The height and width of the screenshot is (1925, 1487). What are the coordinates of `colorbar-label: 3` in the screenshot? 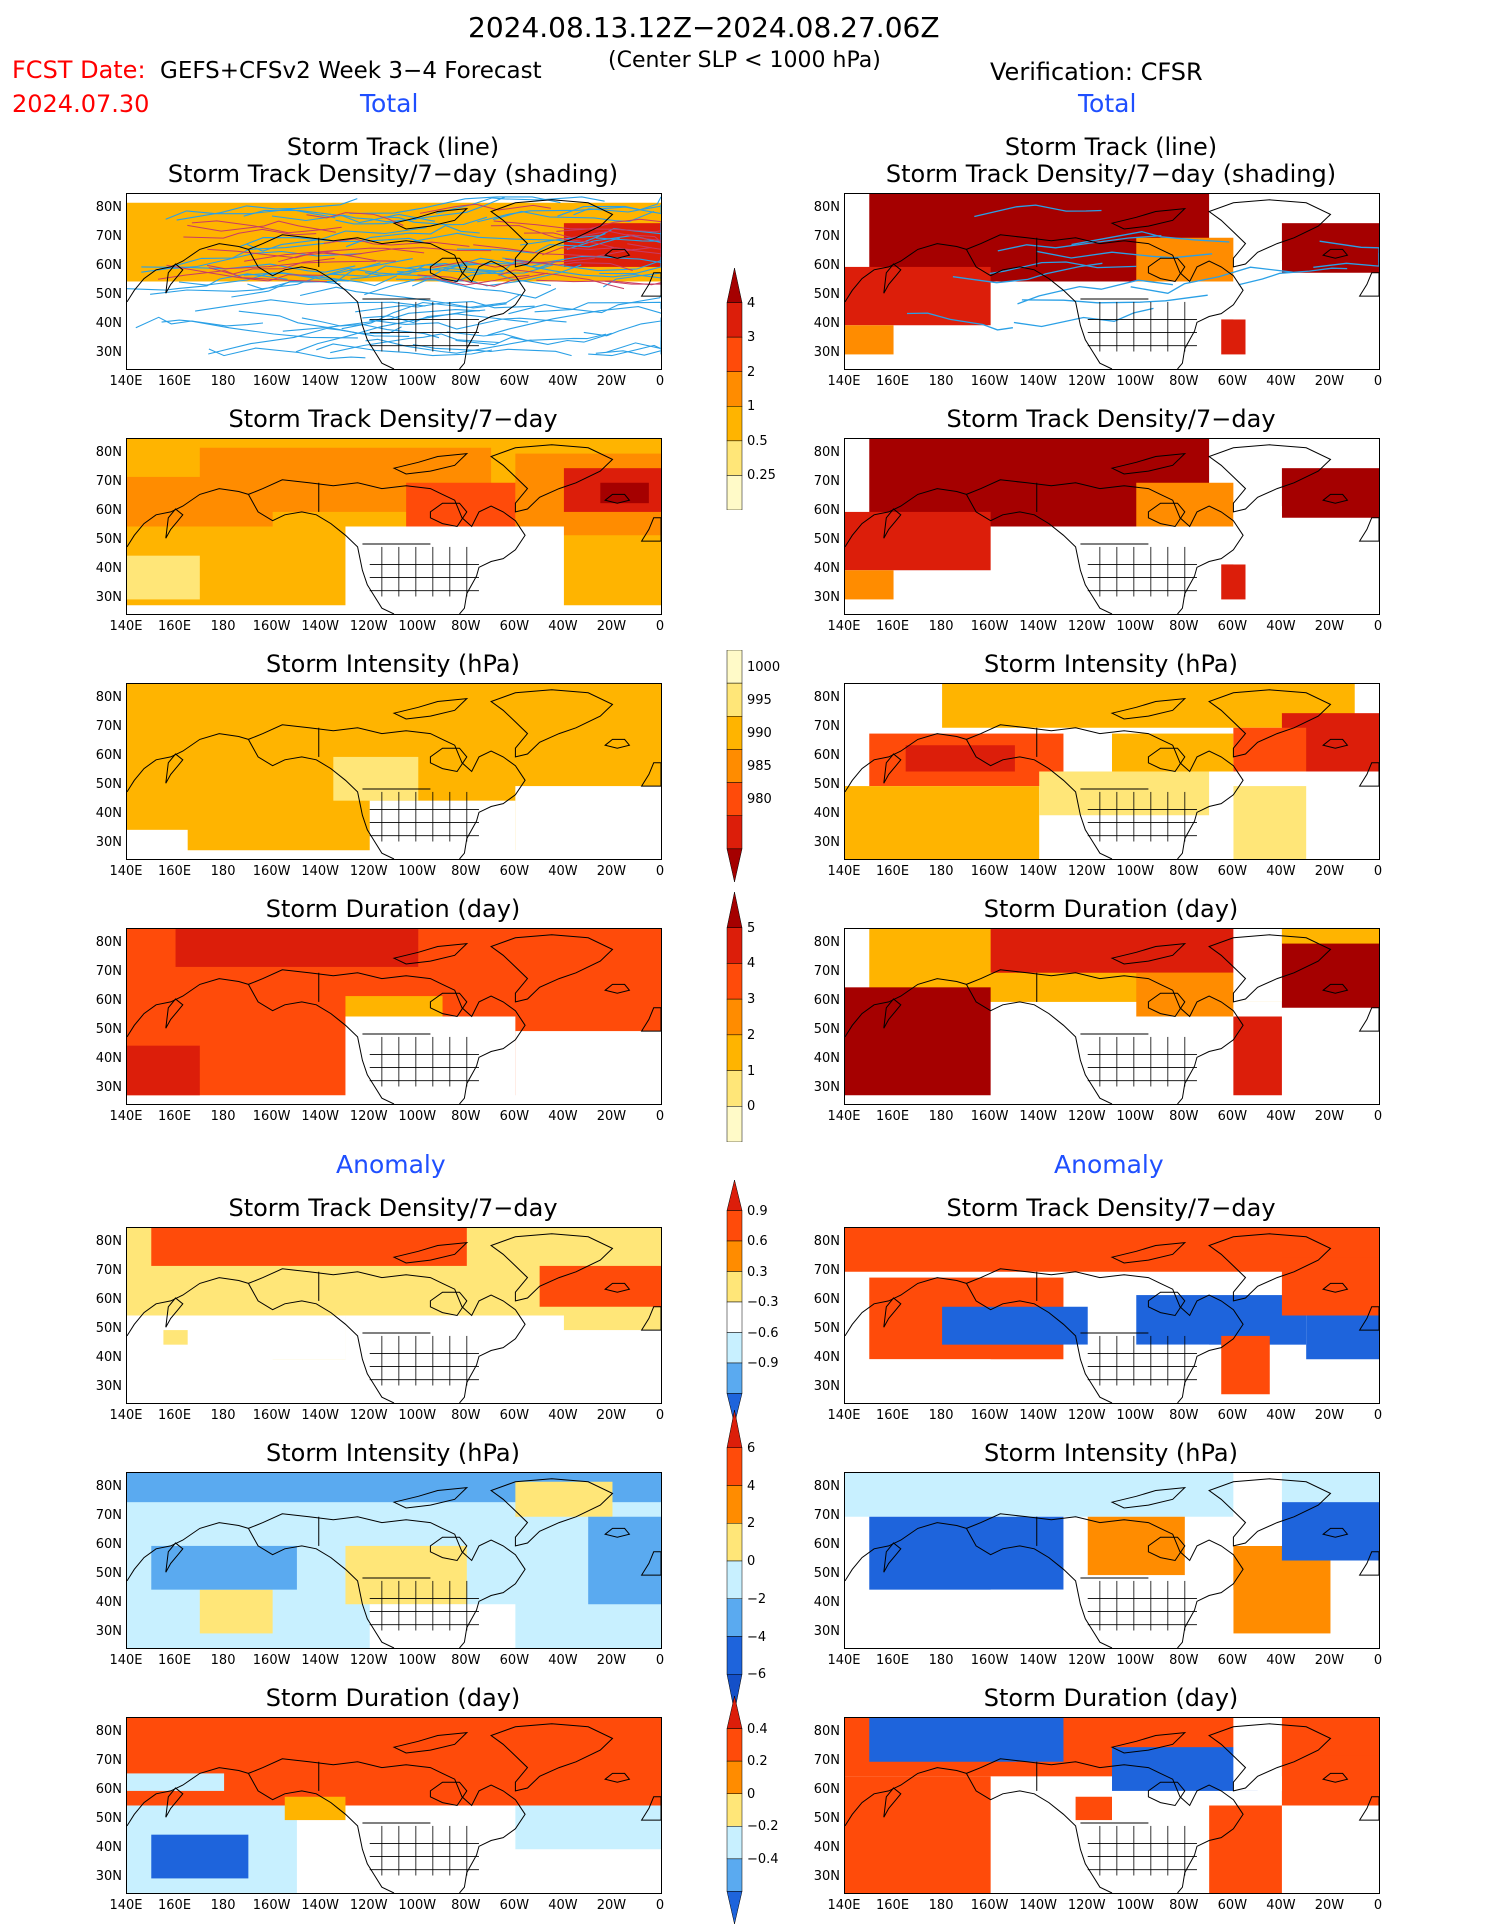 It's located at (751, 338).